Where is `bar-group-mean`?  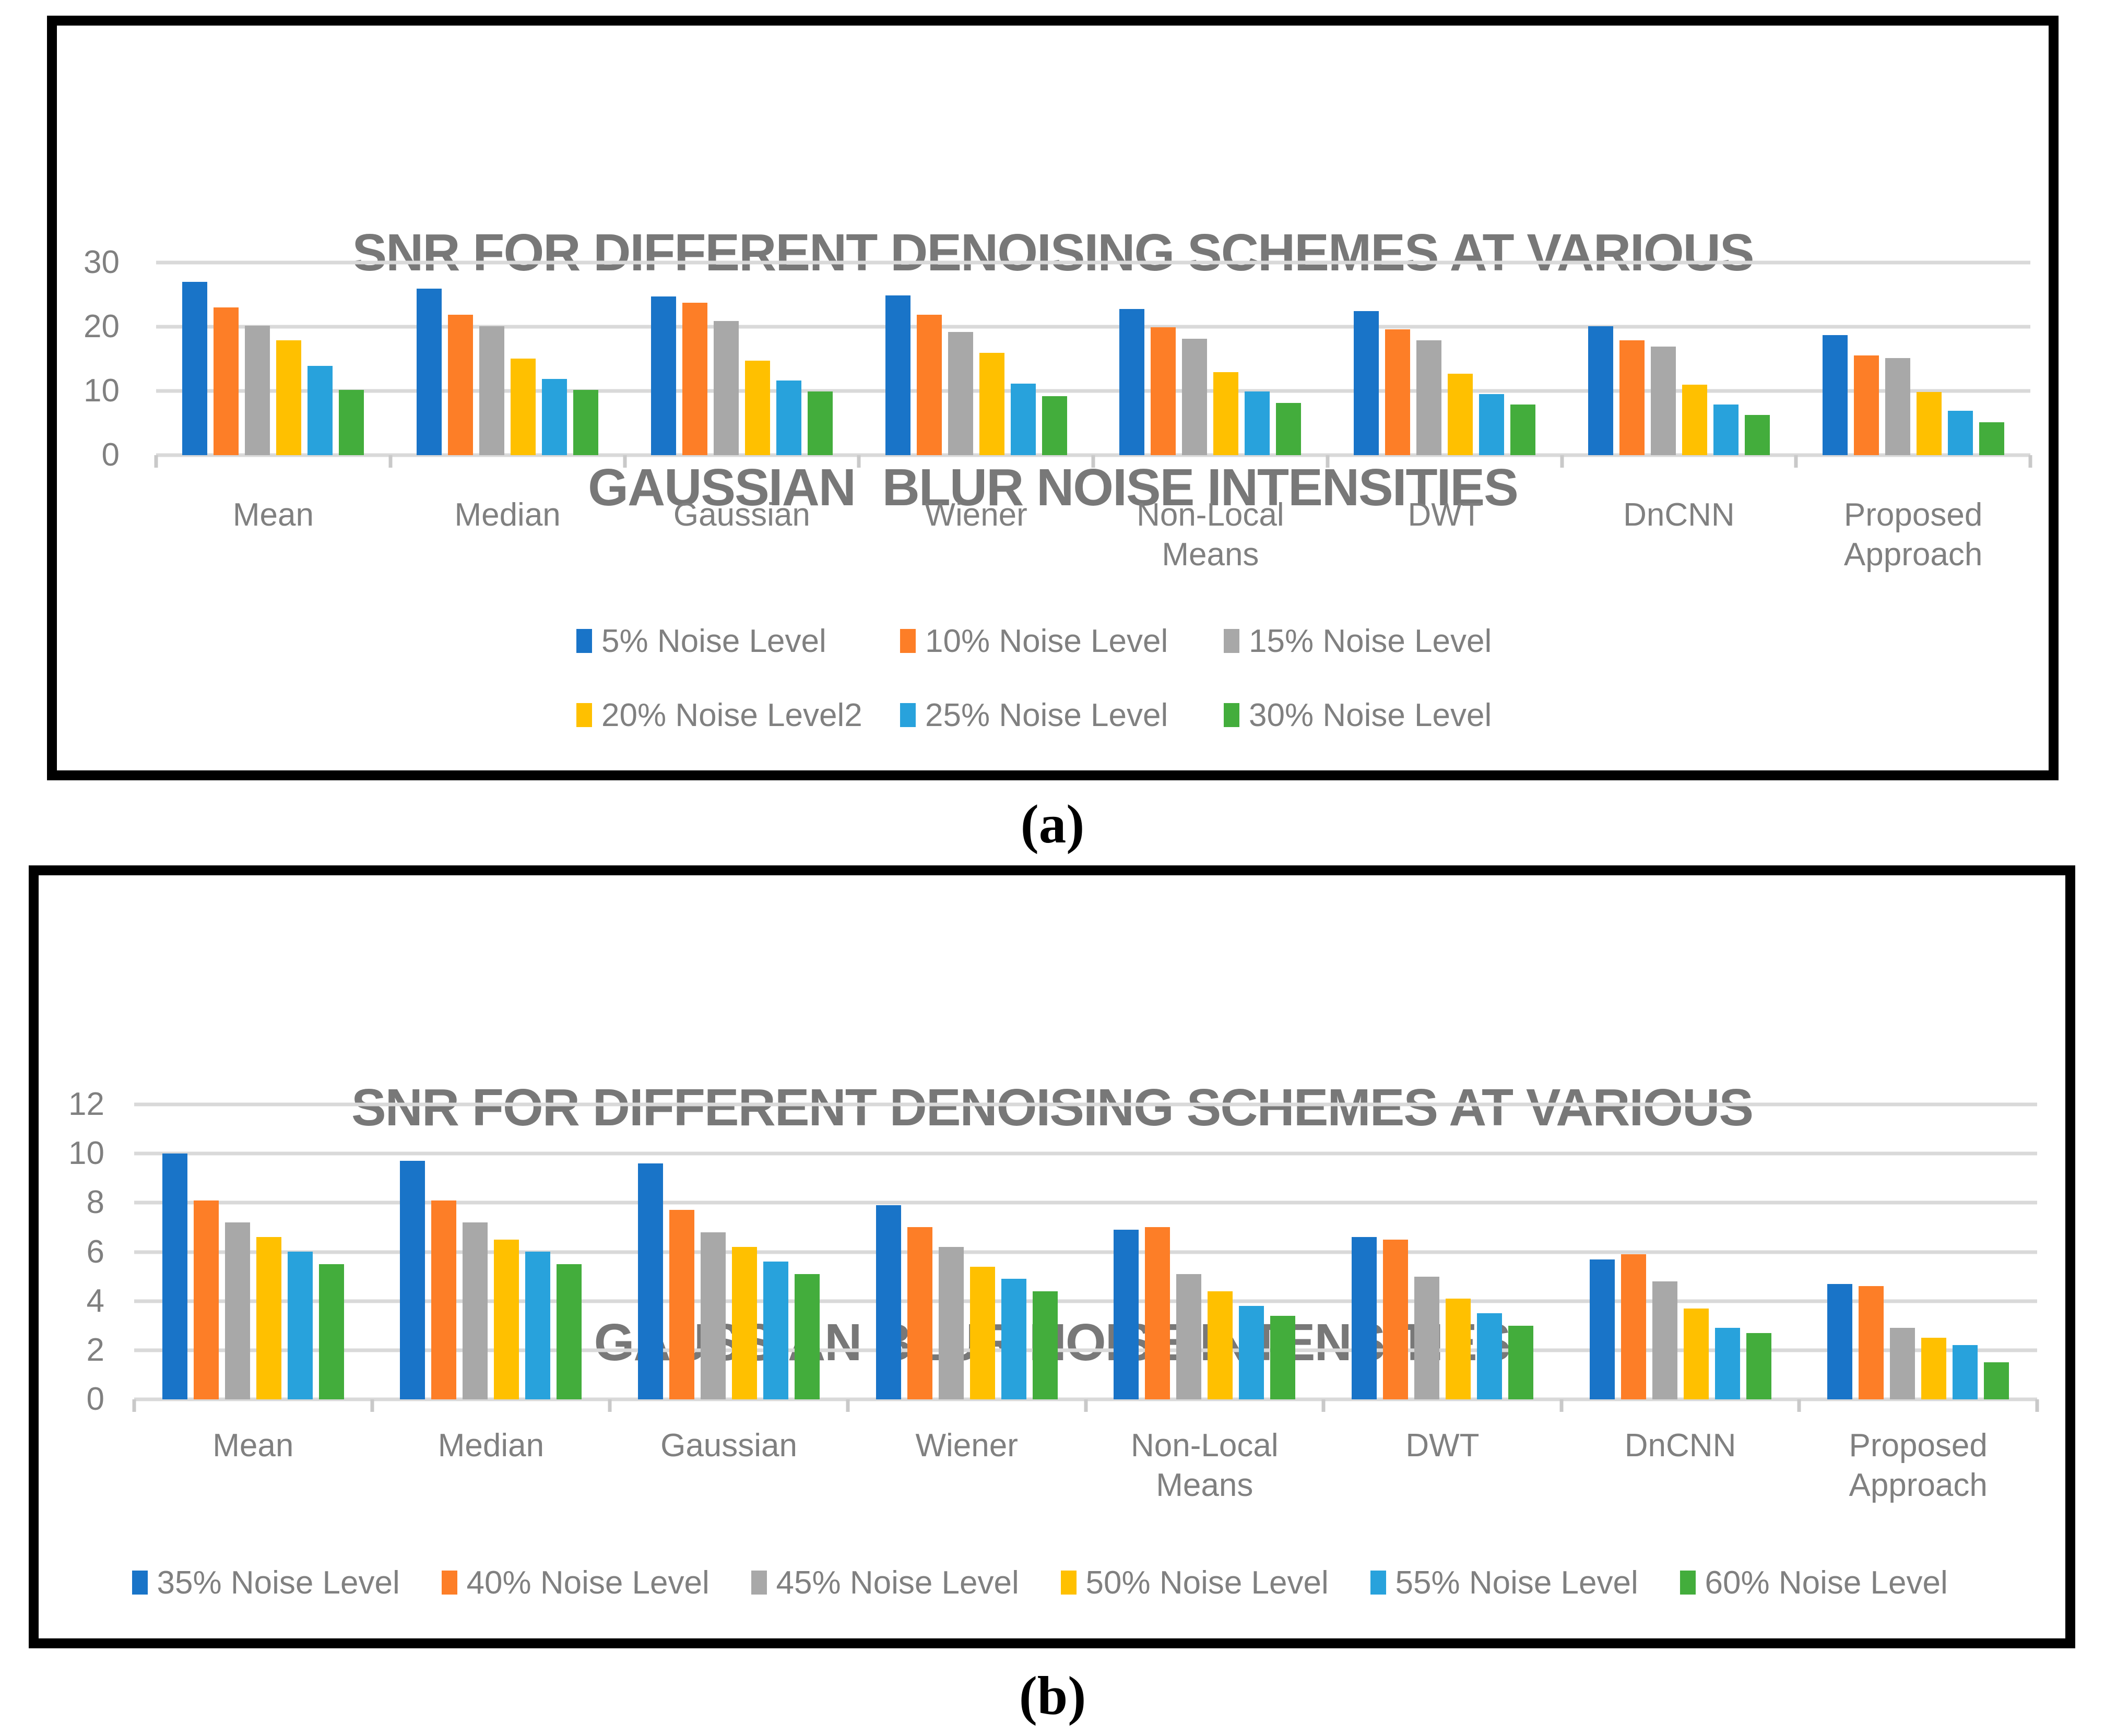 bar-group-mean is located at coordinates (253, 1251).